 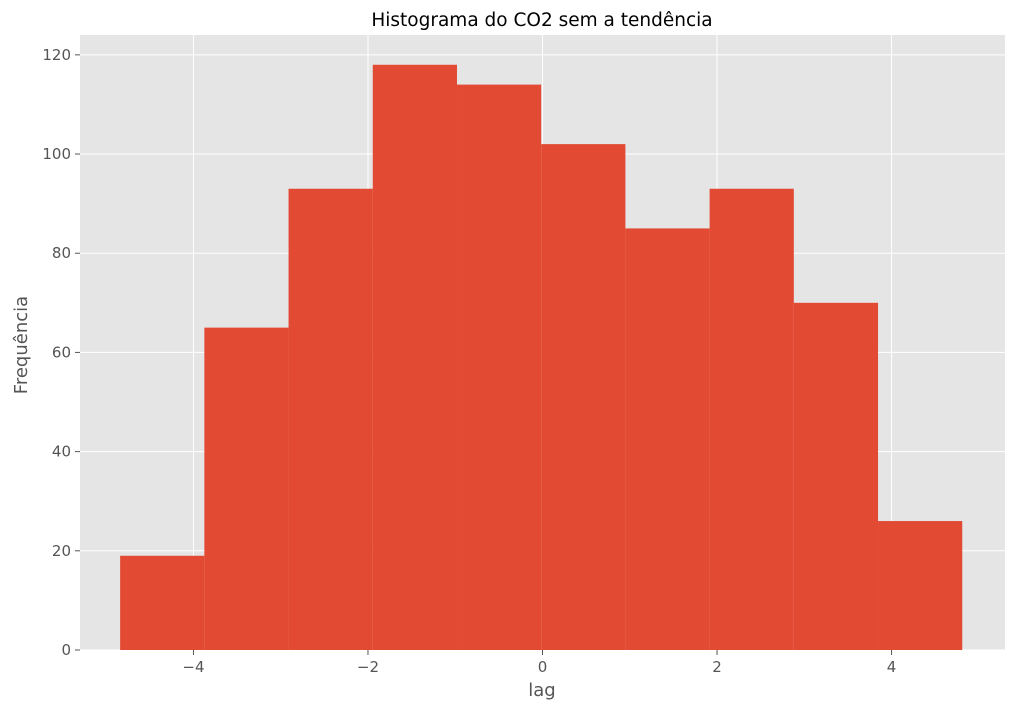 What do you see at coordinates (193, 667) in the screenshot?
I see `x-tick-label: −4` at bounding box center [193, 667].